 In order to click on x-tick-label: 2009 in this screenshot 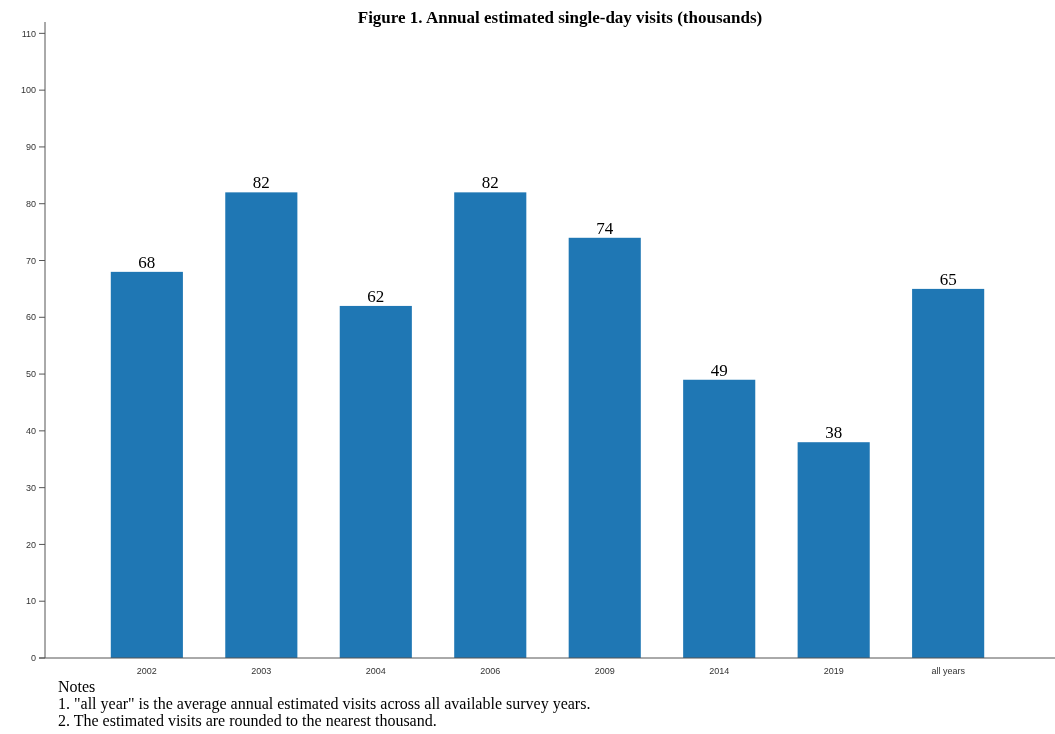, I will do `click(604, 671)`.